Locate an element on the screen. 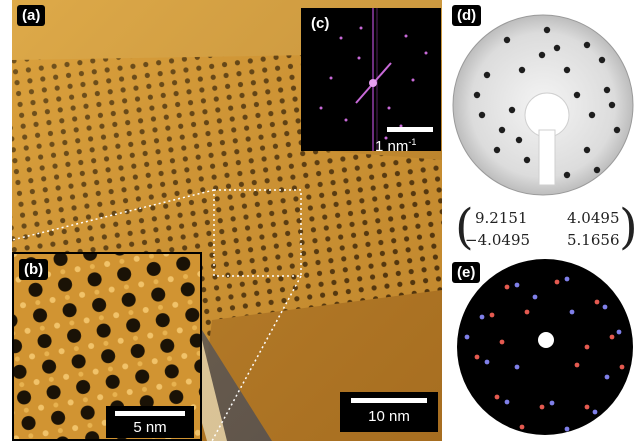  simulated-pattern-image is located at coordinates (545, 347).